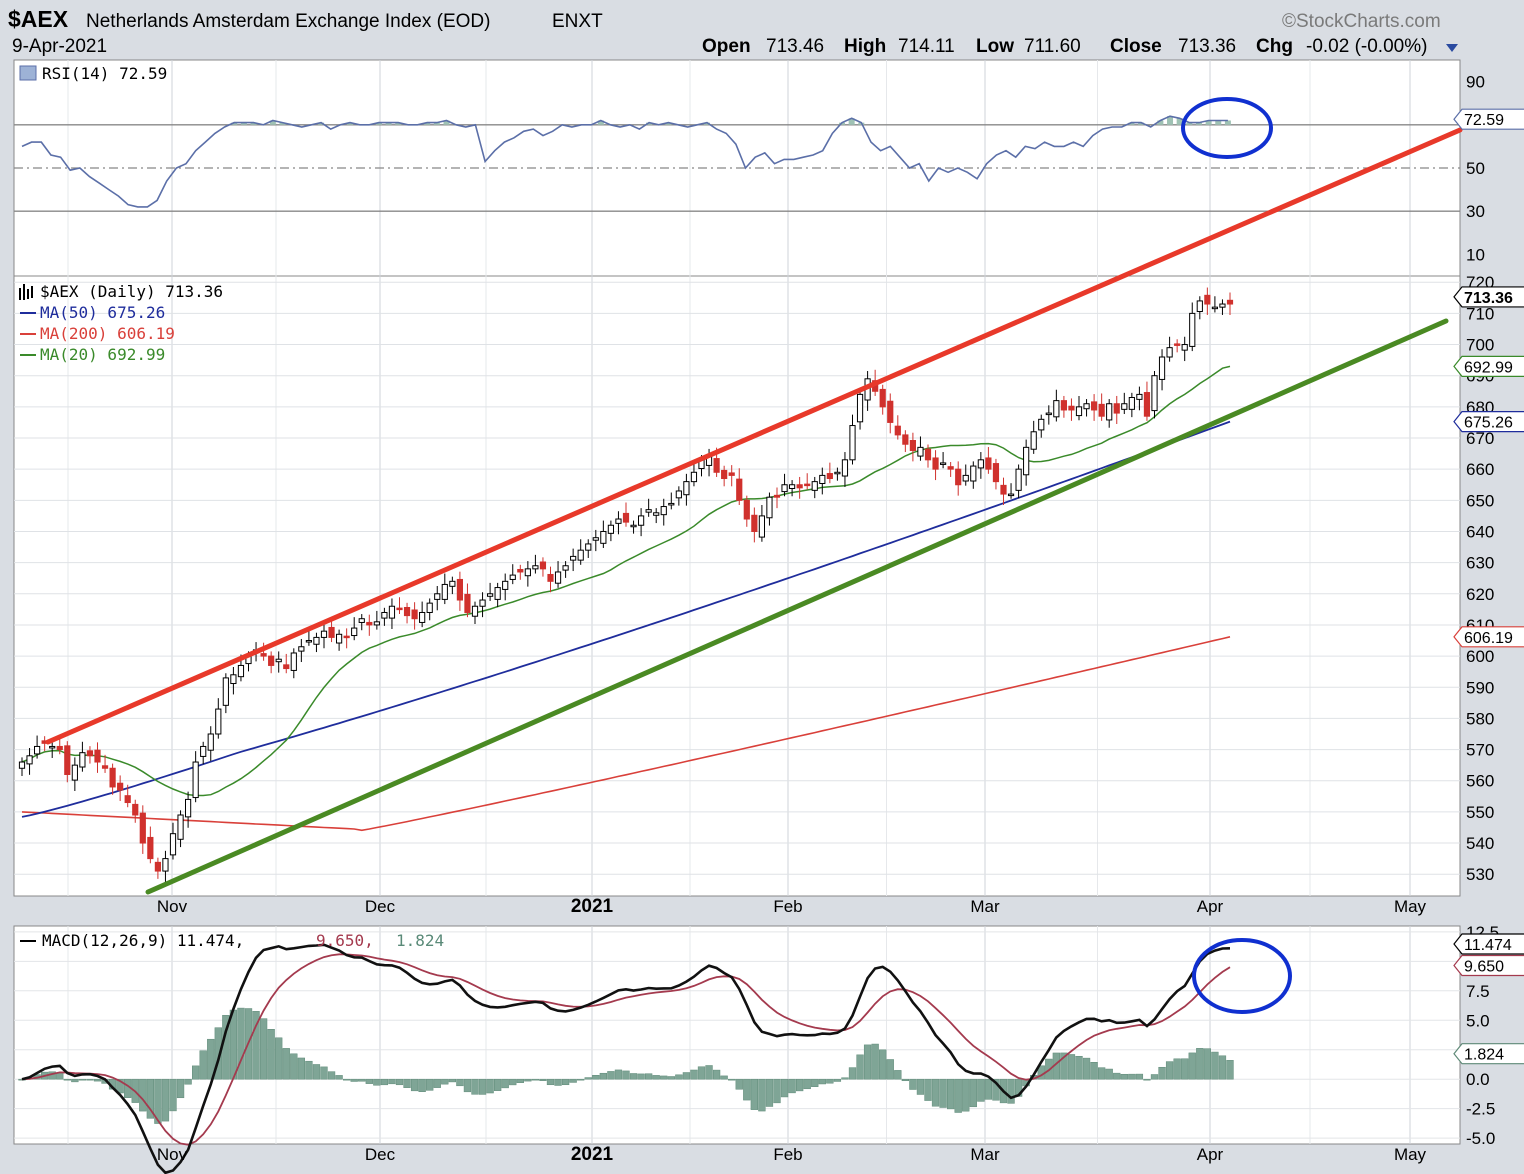  What do you see at coordinates (1480, 500) in the screenshot?
I see `price-ytick: 650` at bounding box center [1480, 500].